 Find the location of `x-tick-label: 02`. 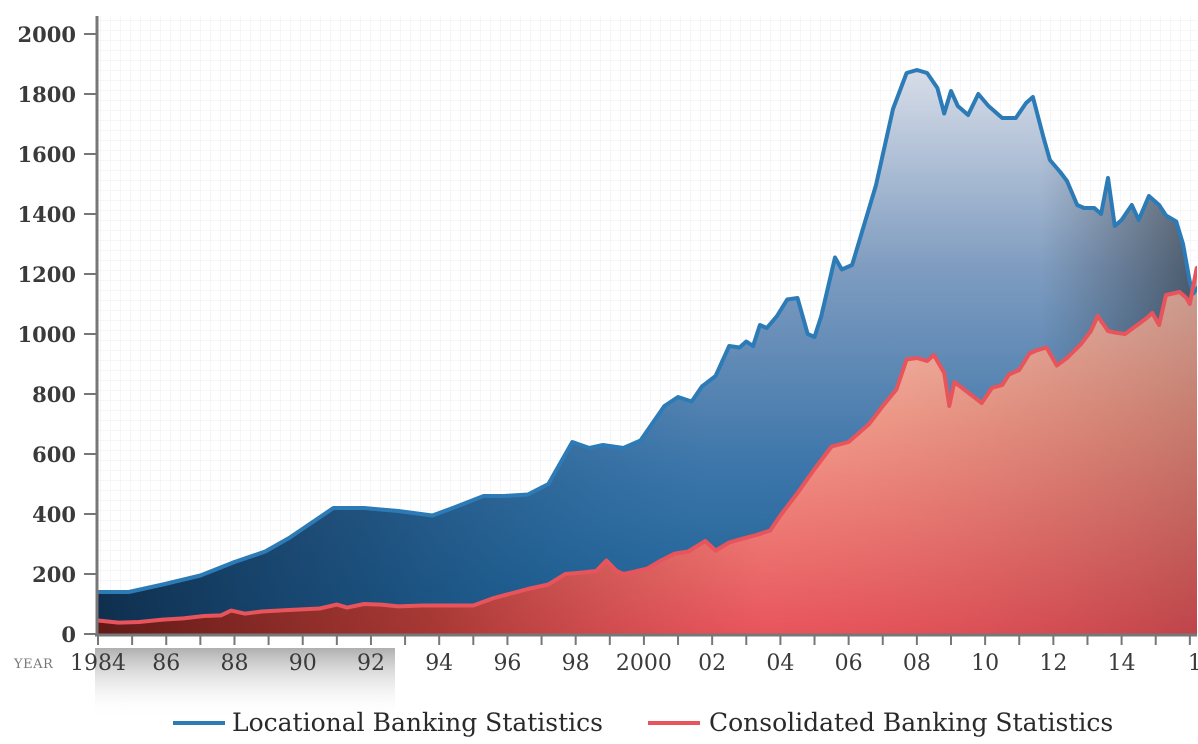

x-tick-label: 02 is located at coordinates (712, 663).